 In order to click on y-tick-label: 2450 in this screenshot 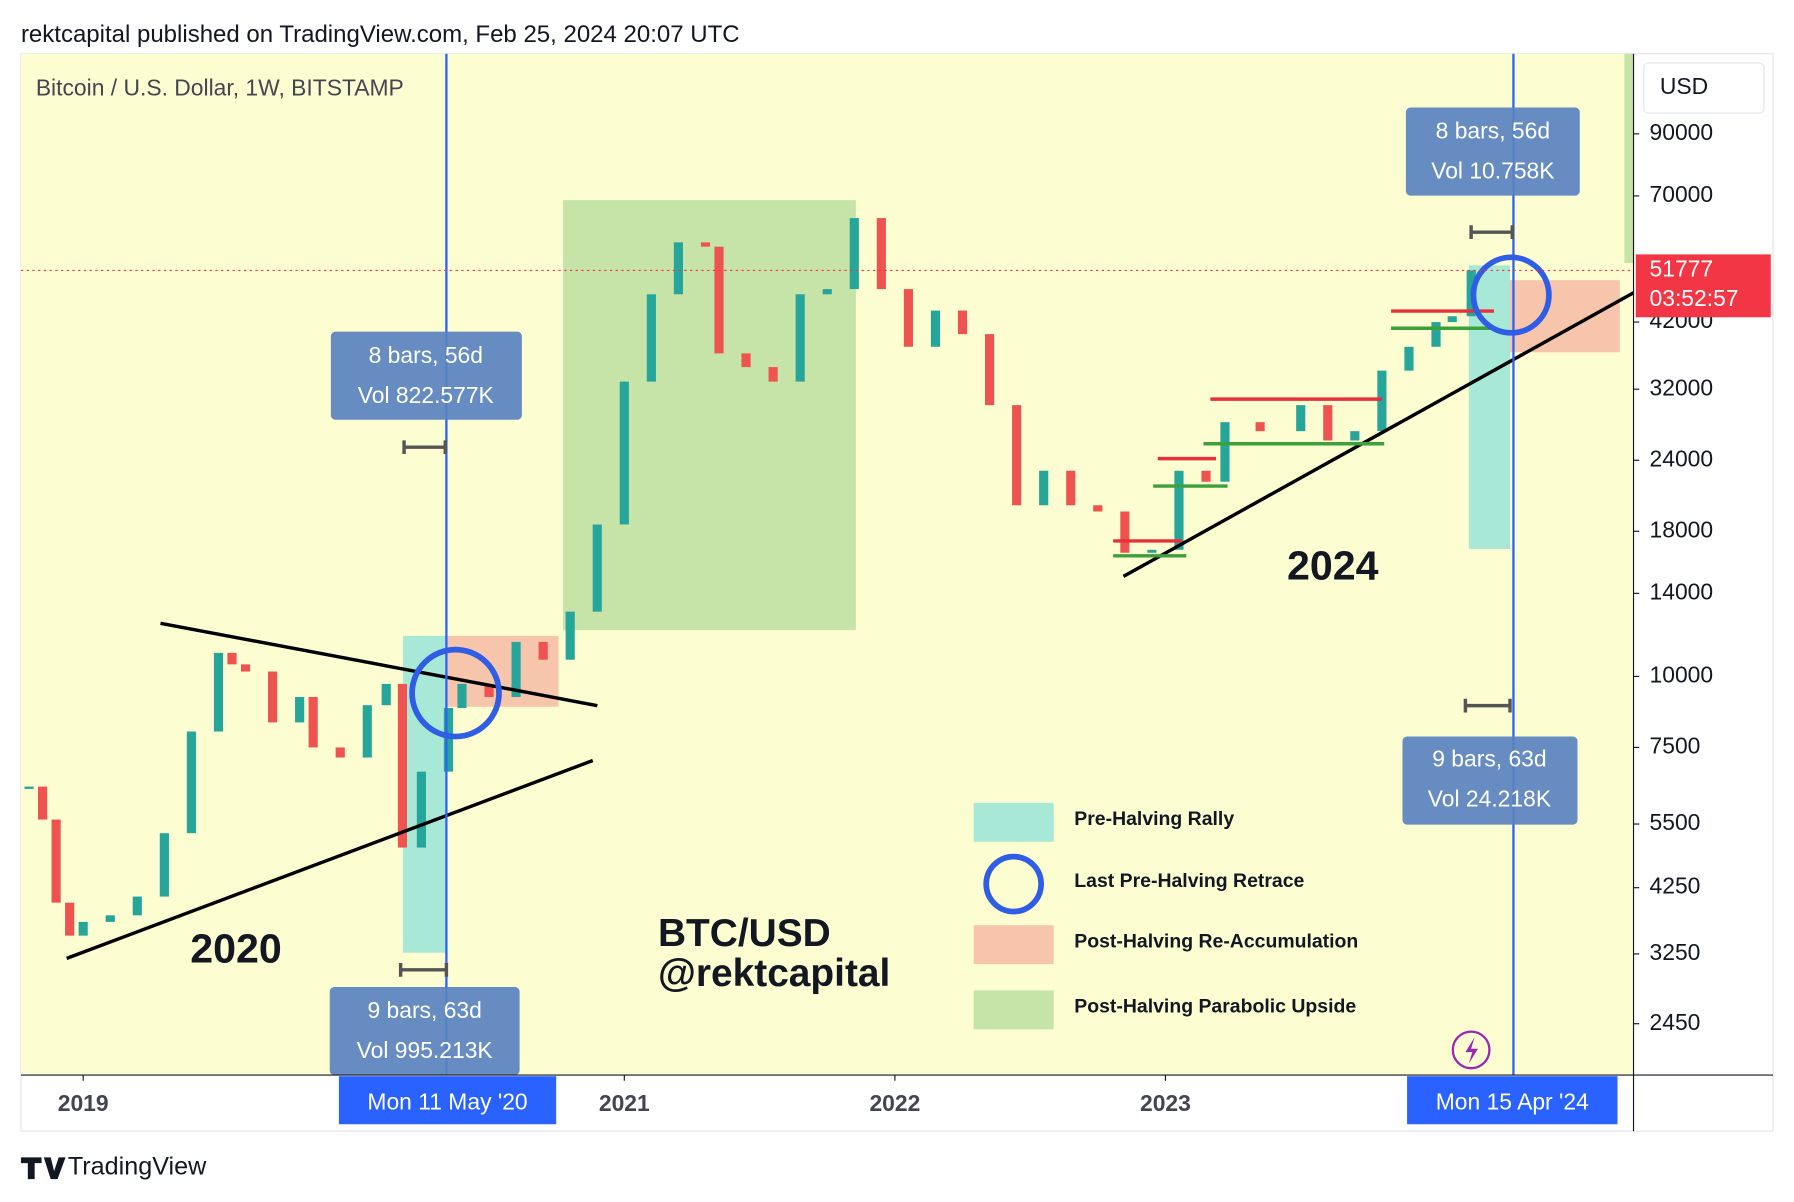, I will do `click(1675, 1022)`.